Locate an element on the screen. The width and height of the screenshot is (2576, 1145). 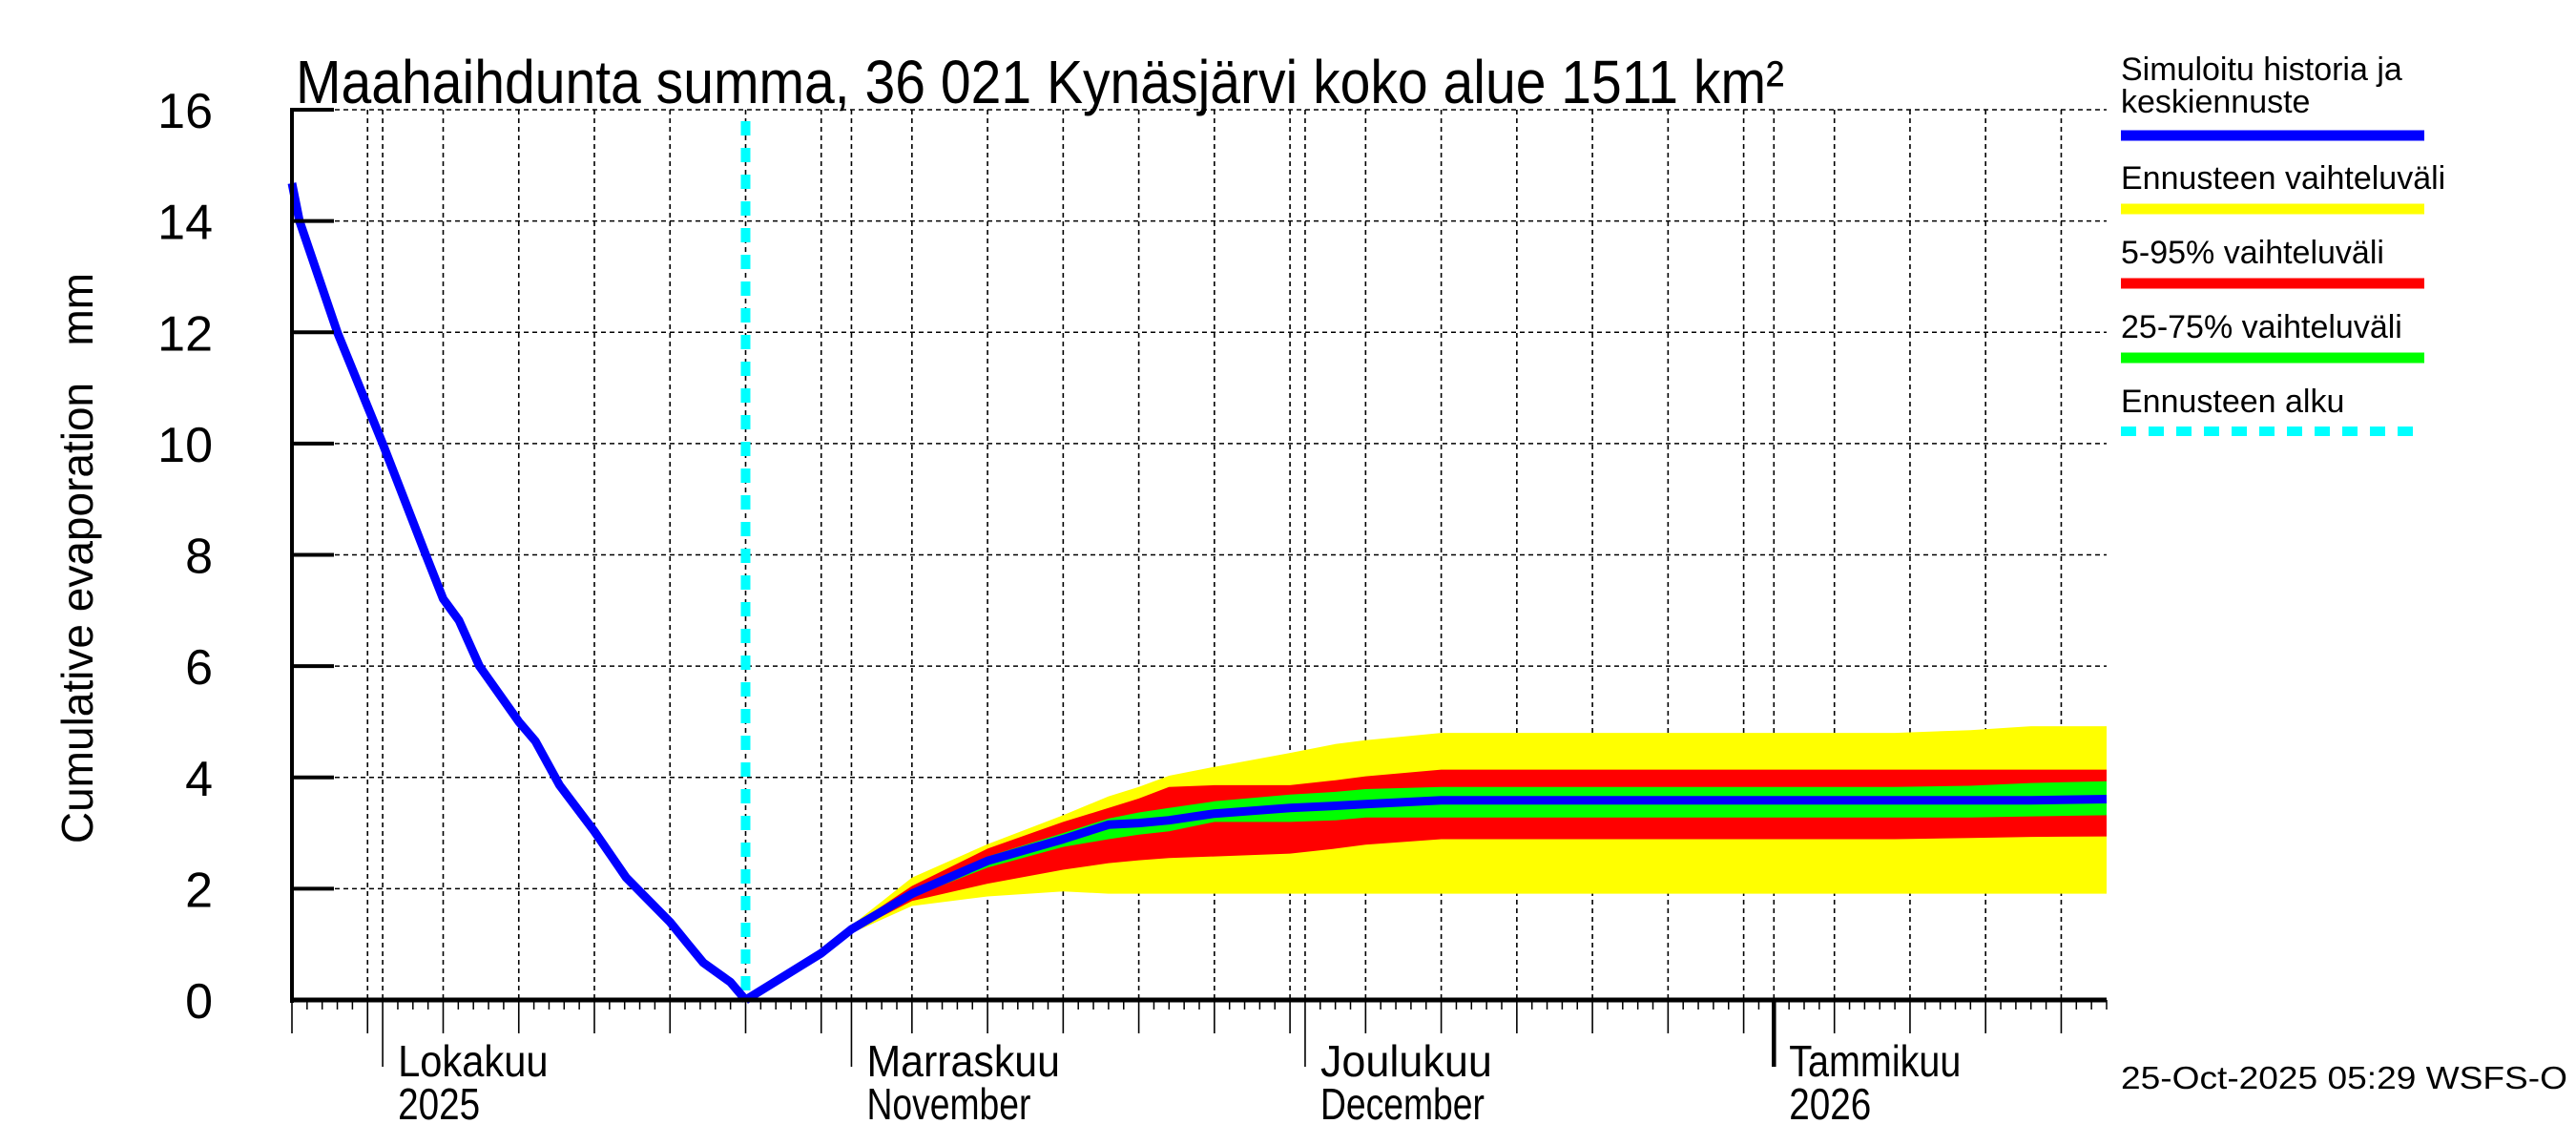
month-label-line1: Tammikuu is located at coordinates (1875, 1061).